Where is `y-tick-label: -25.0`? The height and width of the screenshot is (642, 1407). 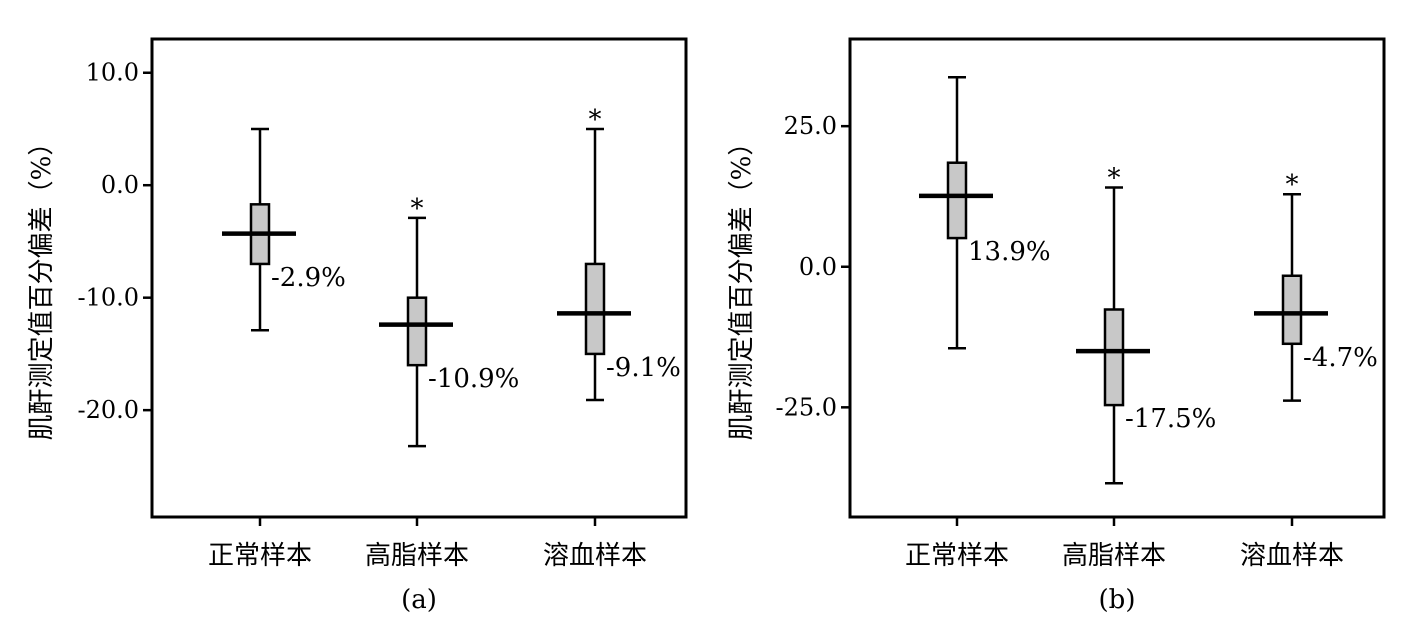
y-tick-label: -25.0 is located at coordinates (806, 407).